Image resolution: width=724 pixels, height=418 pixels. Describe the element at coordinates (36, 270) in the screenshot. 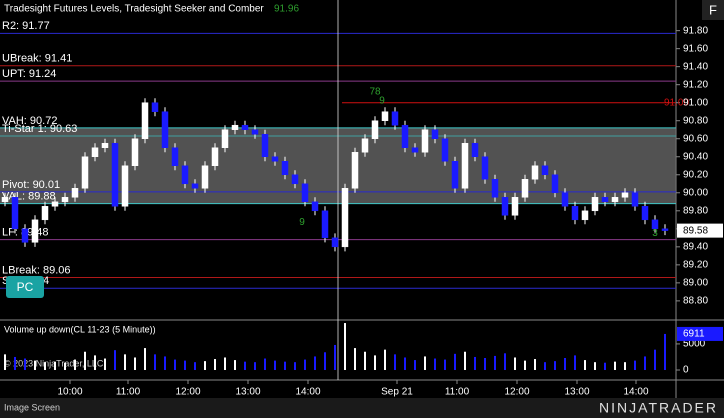

I see `level-label: LBreak: 89.06` at that location.